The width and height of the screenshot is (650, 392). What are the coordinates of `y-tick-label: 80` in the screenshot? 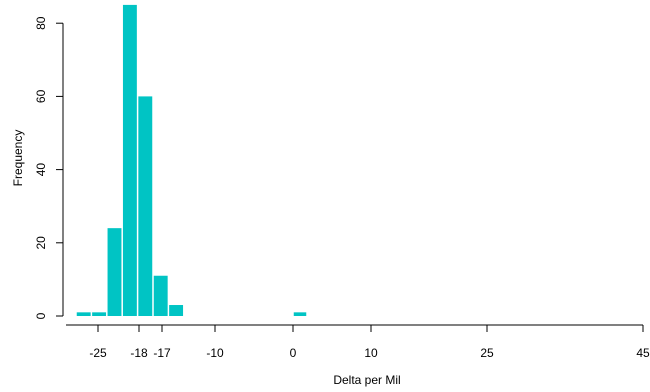 It's located at (41, 23).